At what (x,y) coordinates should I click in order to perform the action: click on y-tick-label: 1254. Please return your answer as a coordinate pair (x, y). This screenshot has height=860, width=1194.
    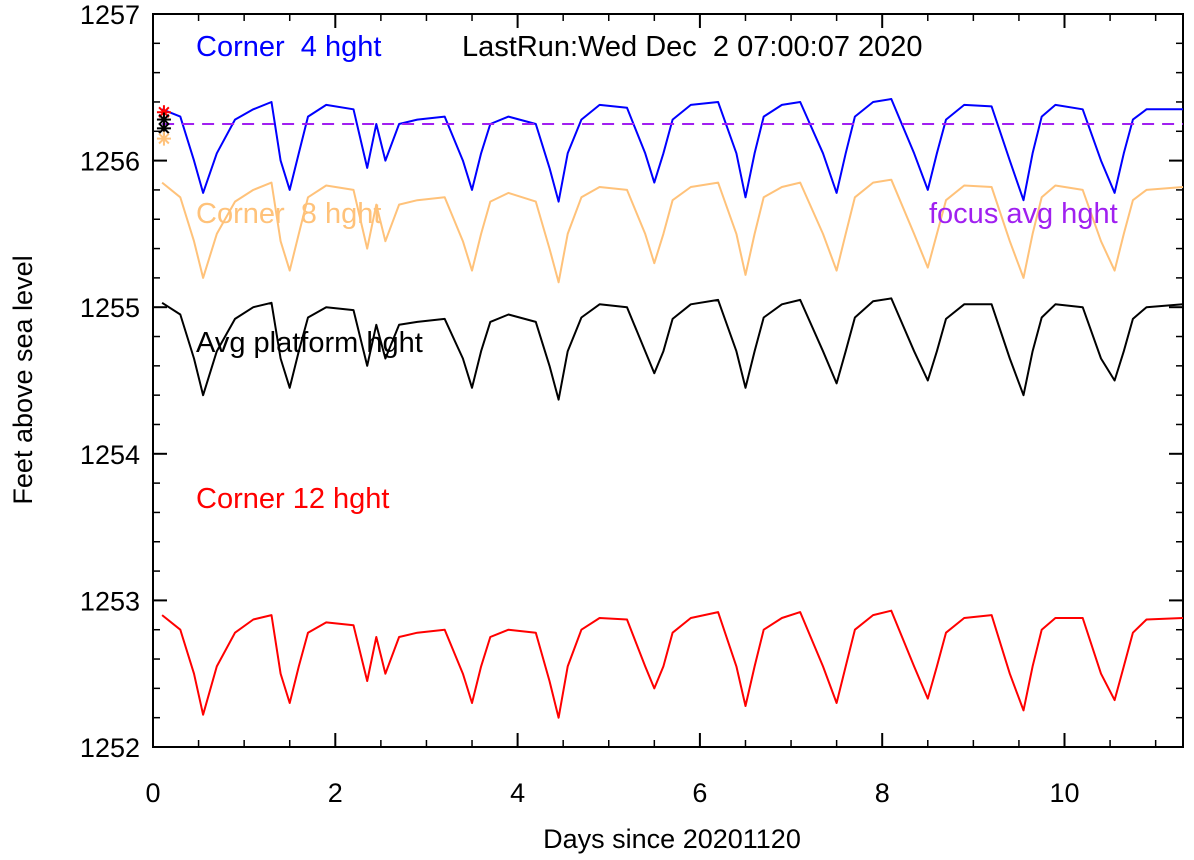
    Looking at the image, I should click on (110, 455).